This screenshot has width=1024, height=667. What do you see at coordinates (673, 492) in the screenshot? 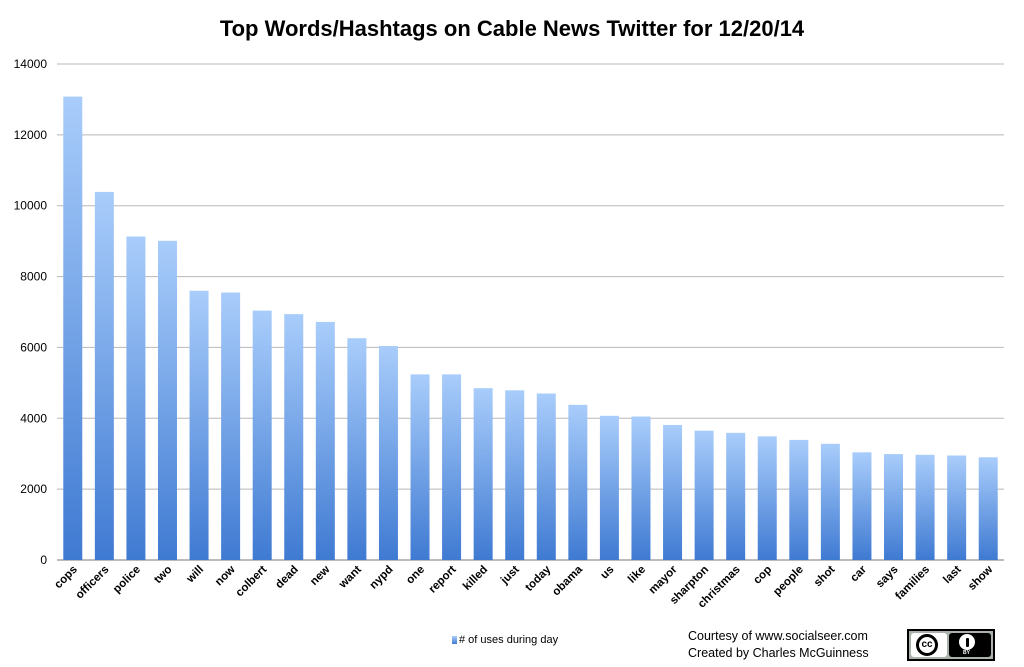
I see `bar-mayor` at bounding box center [673, 492].